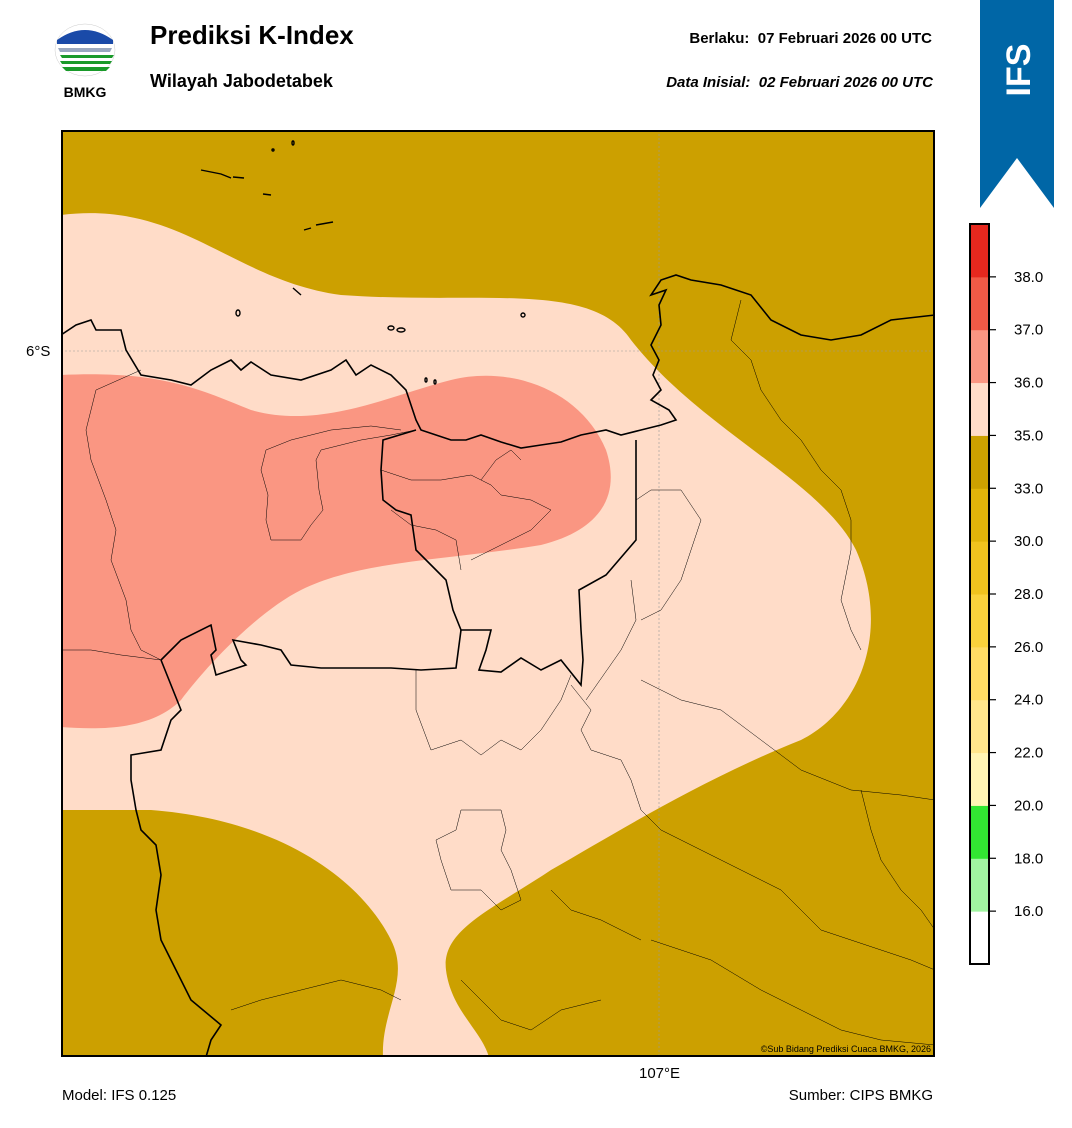  Describe the element at coordinates (1028, 647) in the screenshot. I see `colorbar-tick-label: 26.0` at that location.